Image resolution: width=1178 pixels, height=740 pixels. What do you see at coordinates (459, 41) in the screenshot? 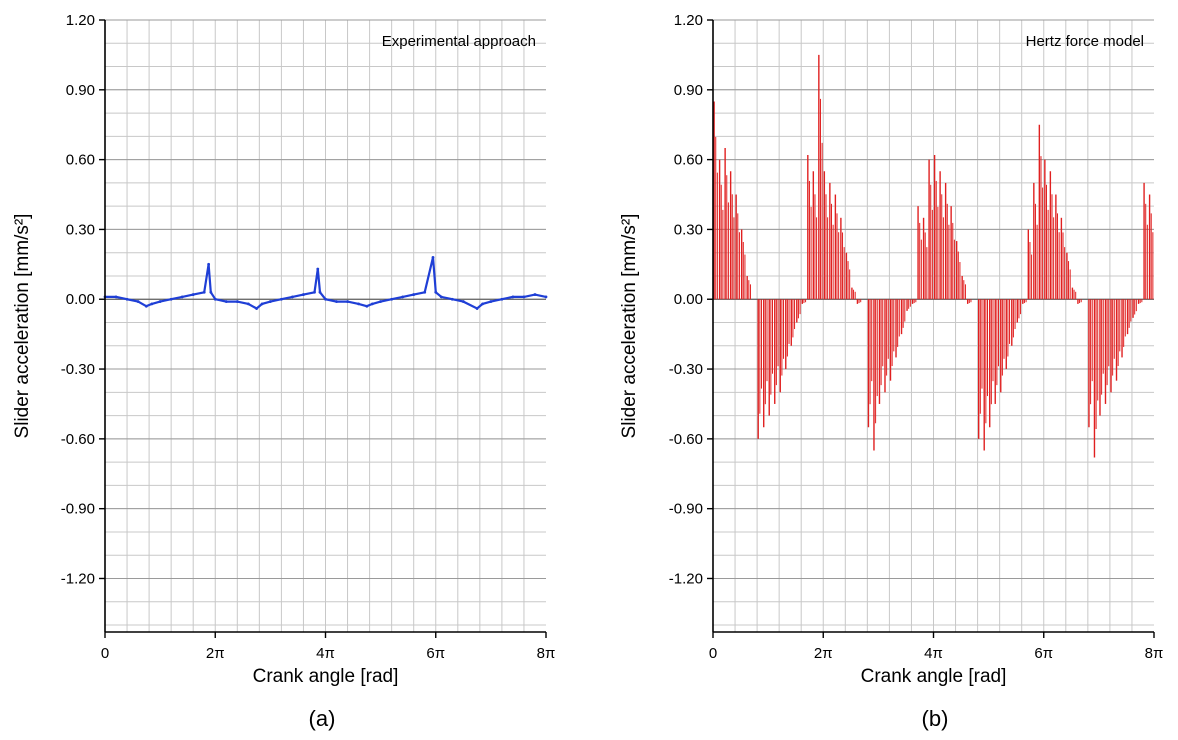
I see `plot-annotation: Experimental approach` at bounding box center [459, 41].